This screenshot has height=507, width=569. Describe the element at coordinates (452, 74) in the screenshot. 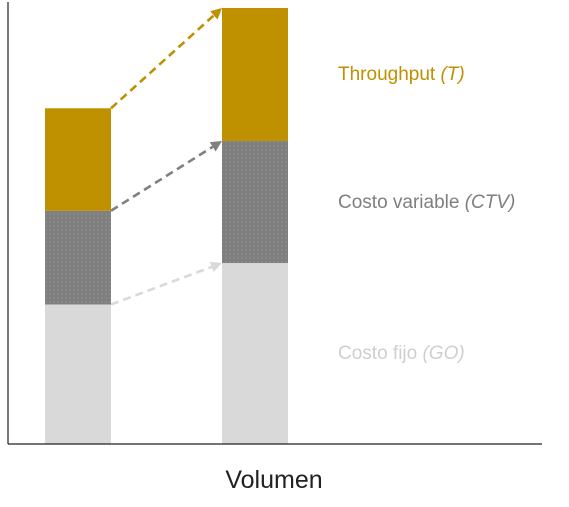

I see `legend-abbr: (T)` at that location.